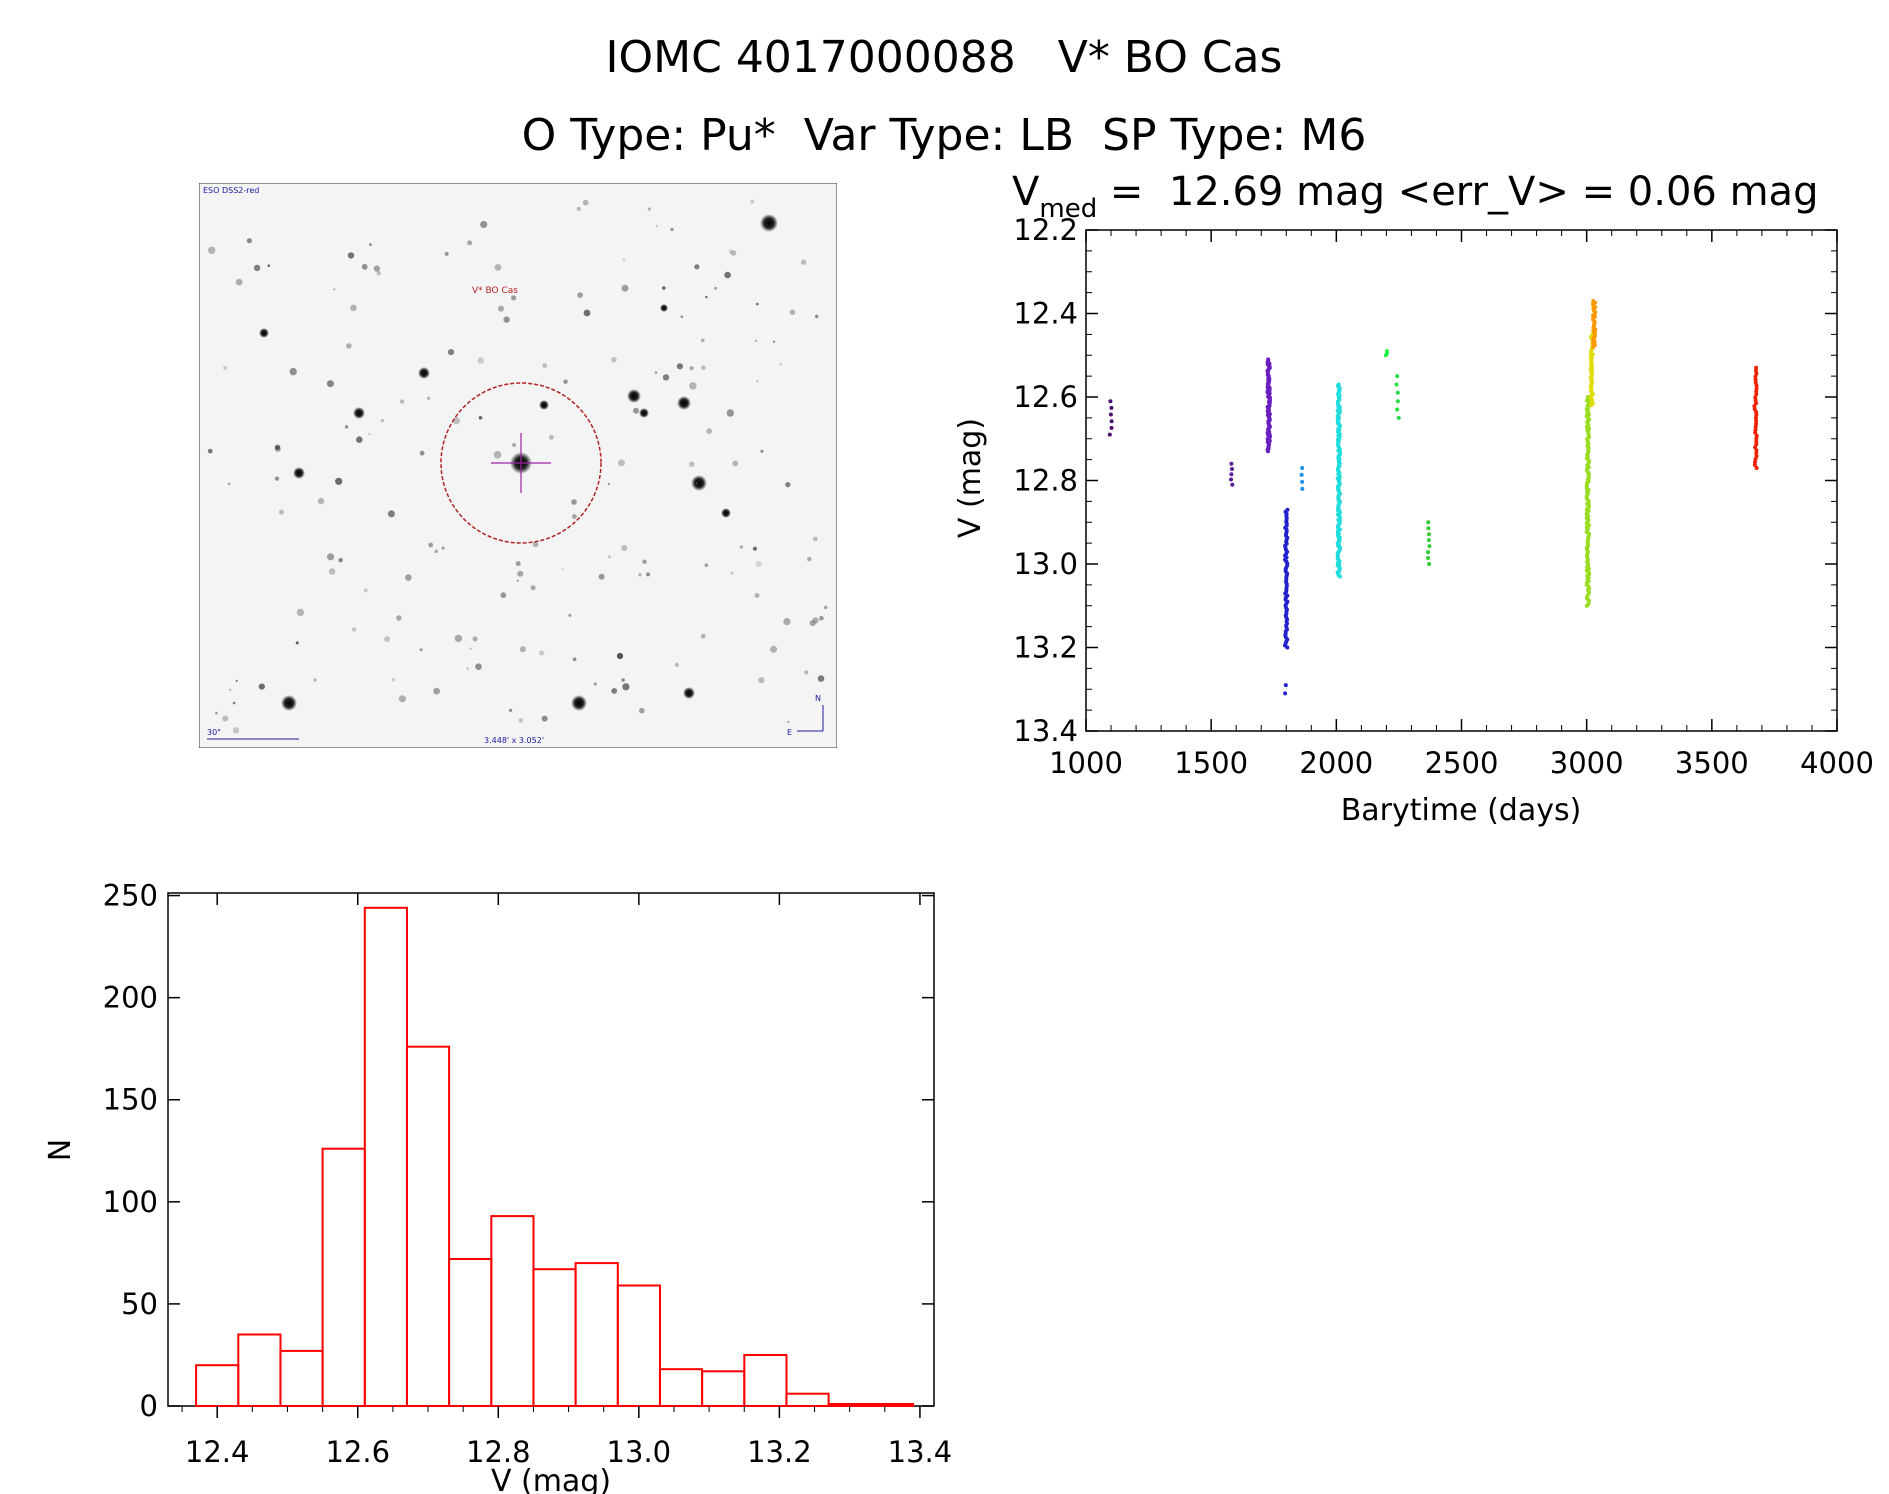 The width and height of the screenshot is (1889, 1494). I want to click on hist-bar, so click(554, 1337).